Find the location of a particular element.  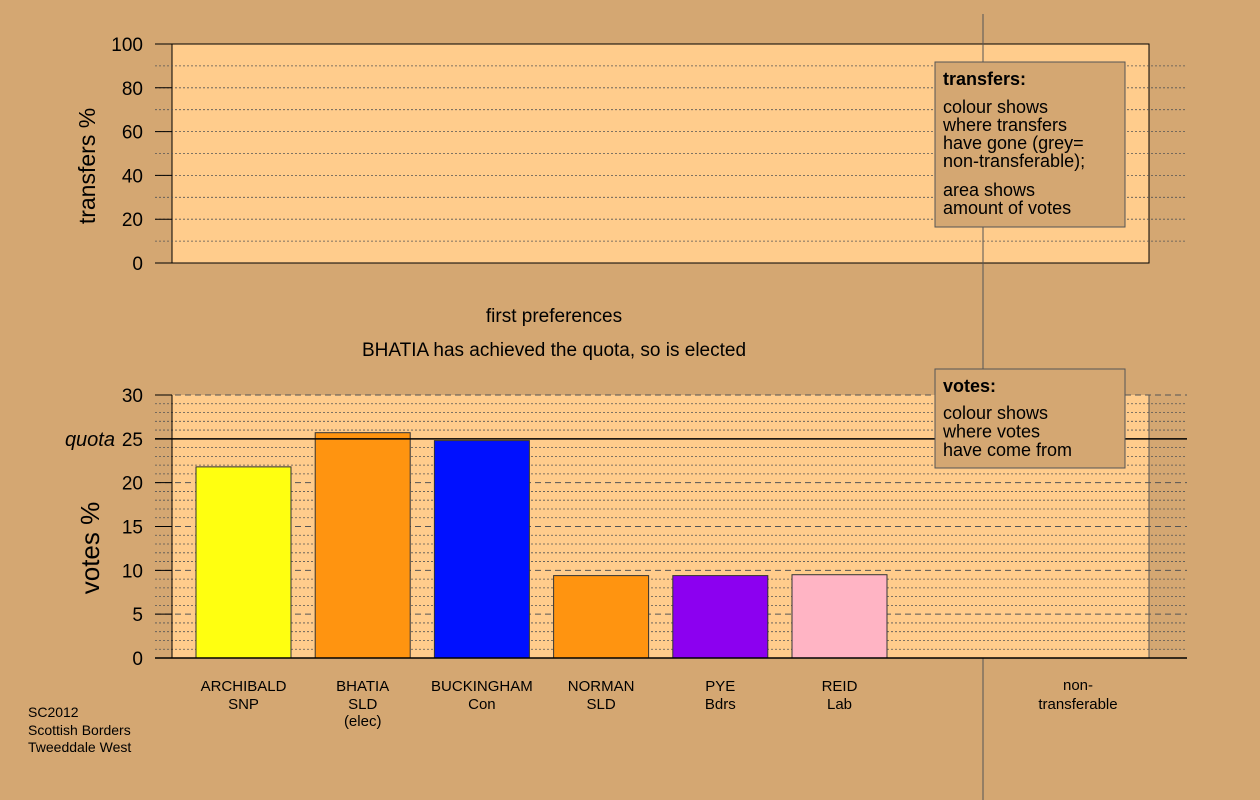

candidate-status: (elec) is located at coordinates (363, 721).